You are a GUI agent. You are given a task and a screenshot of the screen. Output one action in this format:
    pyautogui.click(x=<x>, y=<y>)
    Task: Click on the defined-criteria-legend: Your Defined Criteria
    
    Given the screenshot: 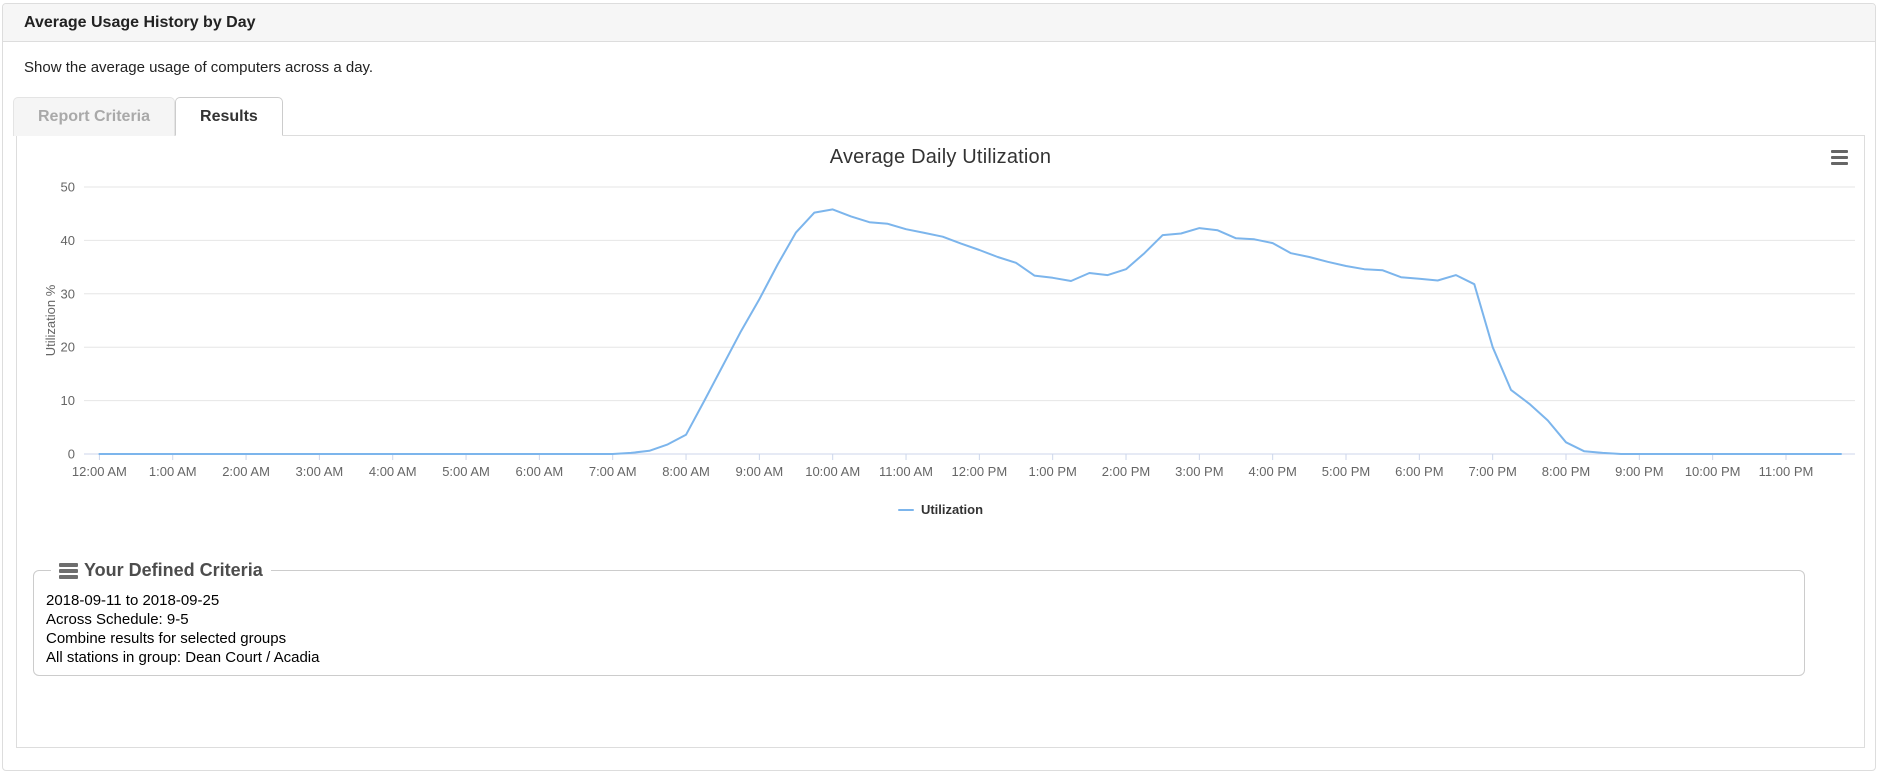 What is the action you would take?
    pyautogui.click(x=161, y=570)
    